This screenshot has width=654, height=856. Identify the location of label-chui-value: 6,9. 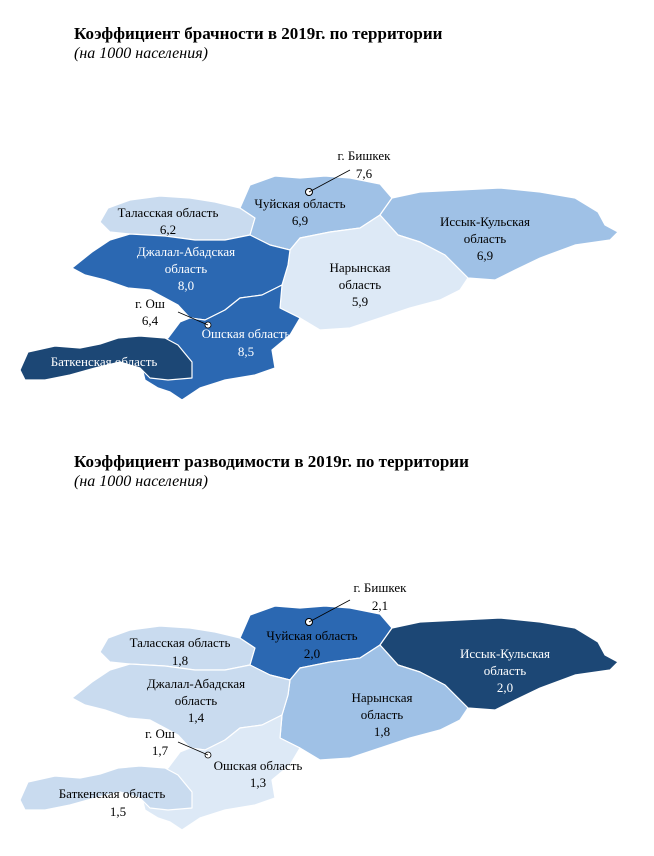
(300, 220).